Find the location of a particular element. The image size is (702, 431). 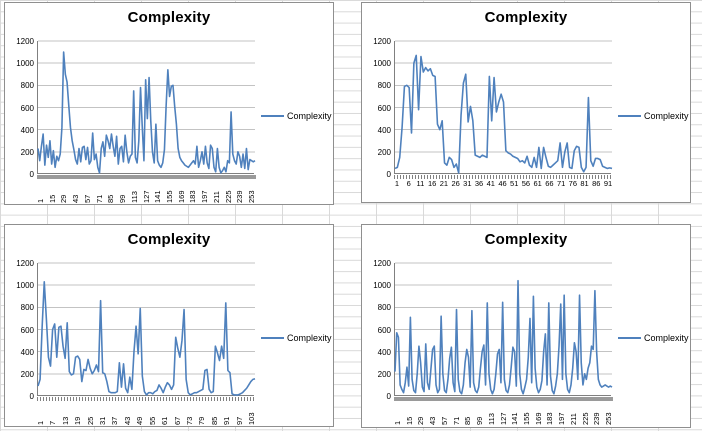

x-axis-tick-label: 127 is located at coordinates (503, 418).